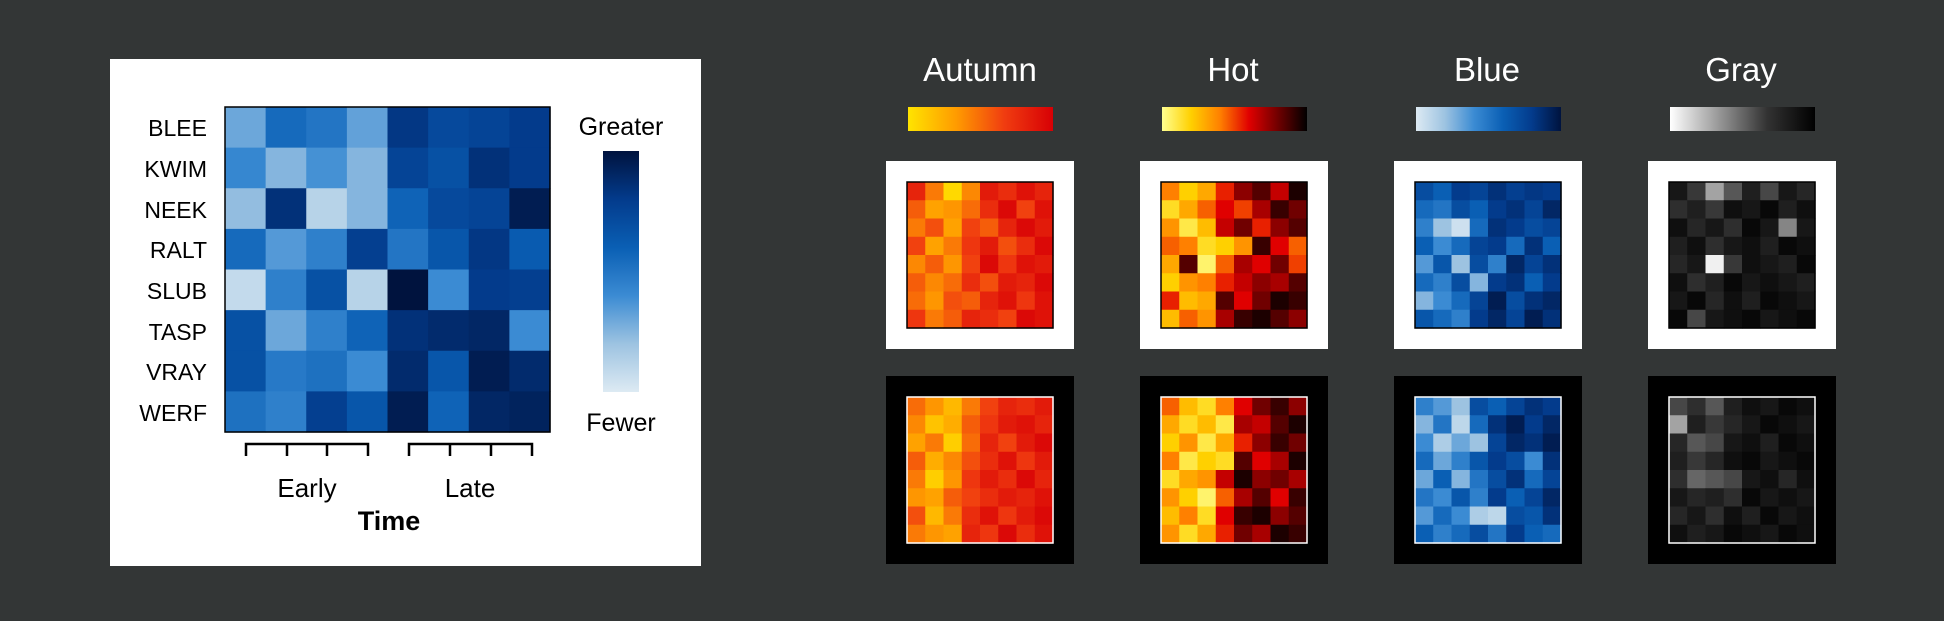 This screenshot has width=1944, height=621. Describe the element at coordinates (177, 128) in the screenshot. I see `row-label: BLEE` at that location.